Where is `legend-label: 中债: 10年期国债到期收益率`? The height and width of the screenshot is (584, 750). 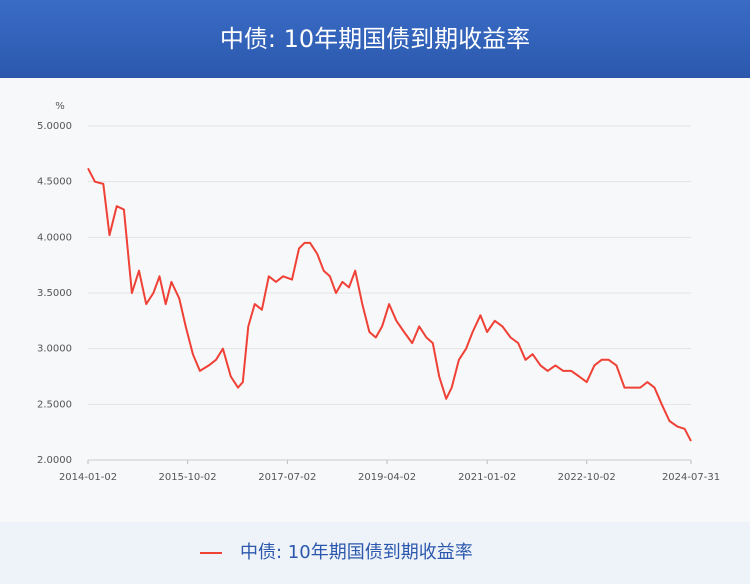
legend-label: 中债: 10年期国债到期收益率 is located at coordinates (356, 552).